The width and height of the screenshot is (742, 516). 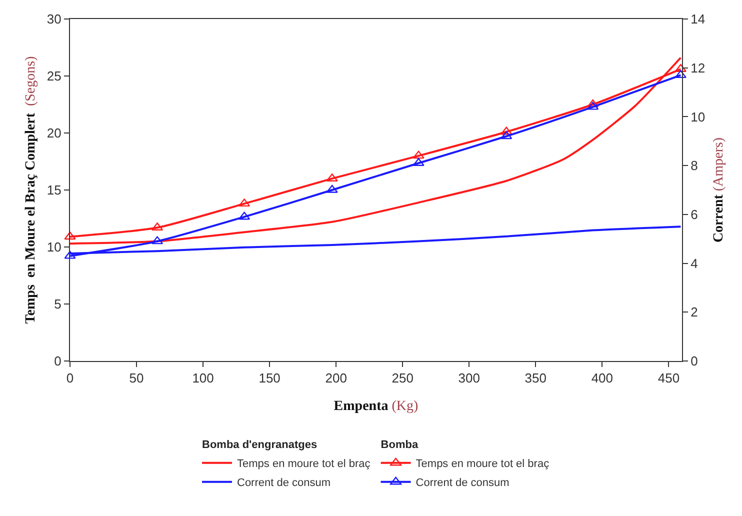 What do you see at coordinates (336, 378) in the screenshot?
I see `x-tick-label: 200` at bounding box center [336, 378].